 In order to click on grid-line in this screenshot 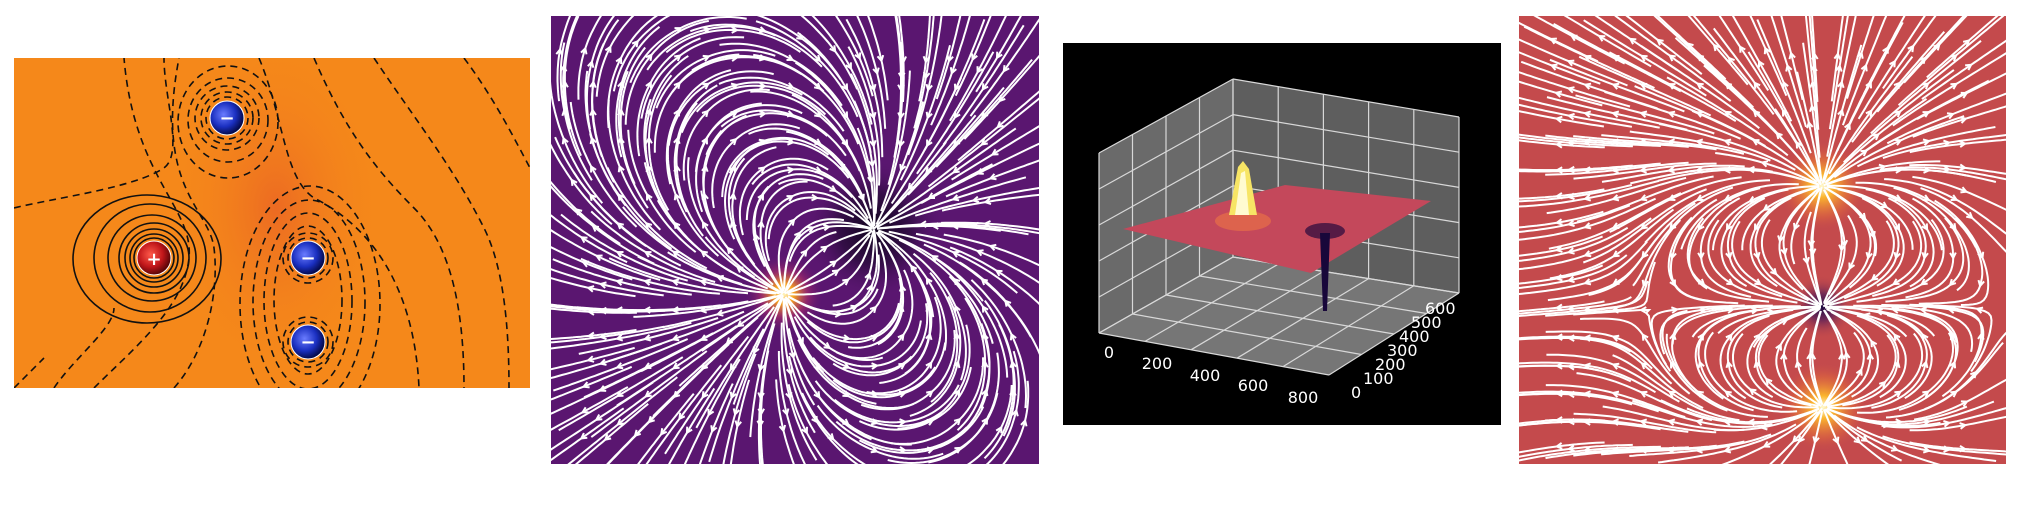, I will do `click(1166, 116)`.